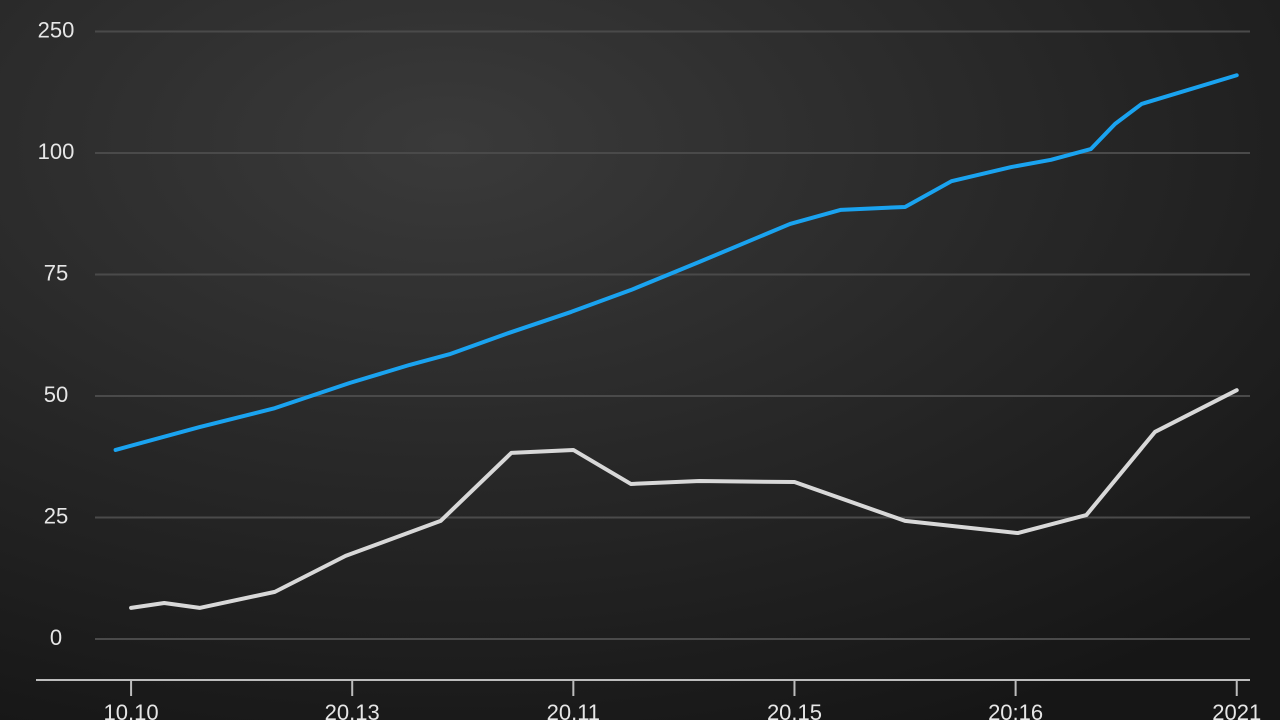 The image size is (1280, 720). What do you see at coordinates (1015, 710) in the screenshot?
I see `x-tick-label: 20:16` at bounding box center [1015, 710].